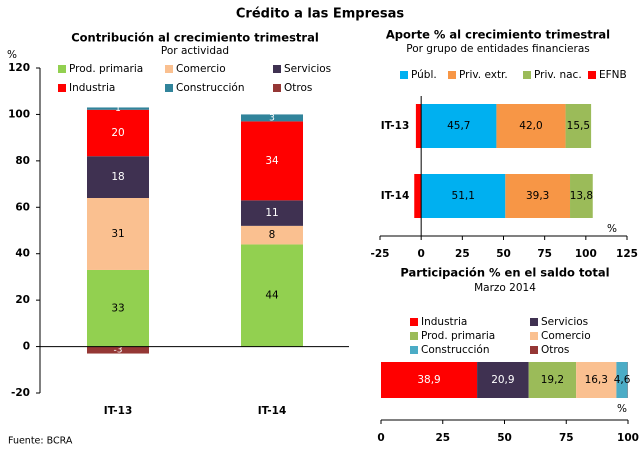  Describe the element at coordinates (483, 75) in the screenshot. I see `legend-label: Priv. extr.` at that location.